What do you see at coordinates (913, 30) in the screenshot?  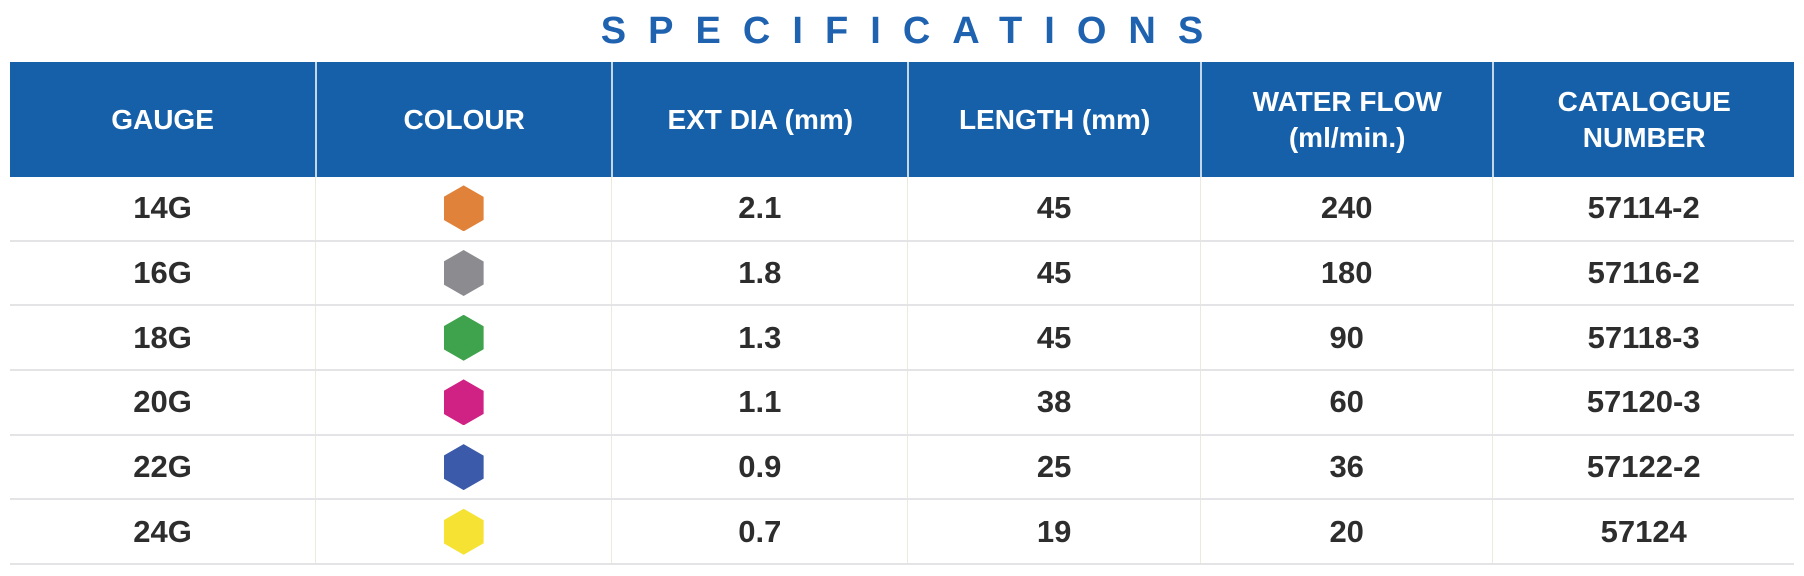 I see `page-title: SPECIFICATIONS` at bounding box center [913, 30].